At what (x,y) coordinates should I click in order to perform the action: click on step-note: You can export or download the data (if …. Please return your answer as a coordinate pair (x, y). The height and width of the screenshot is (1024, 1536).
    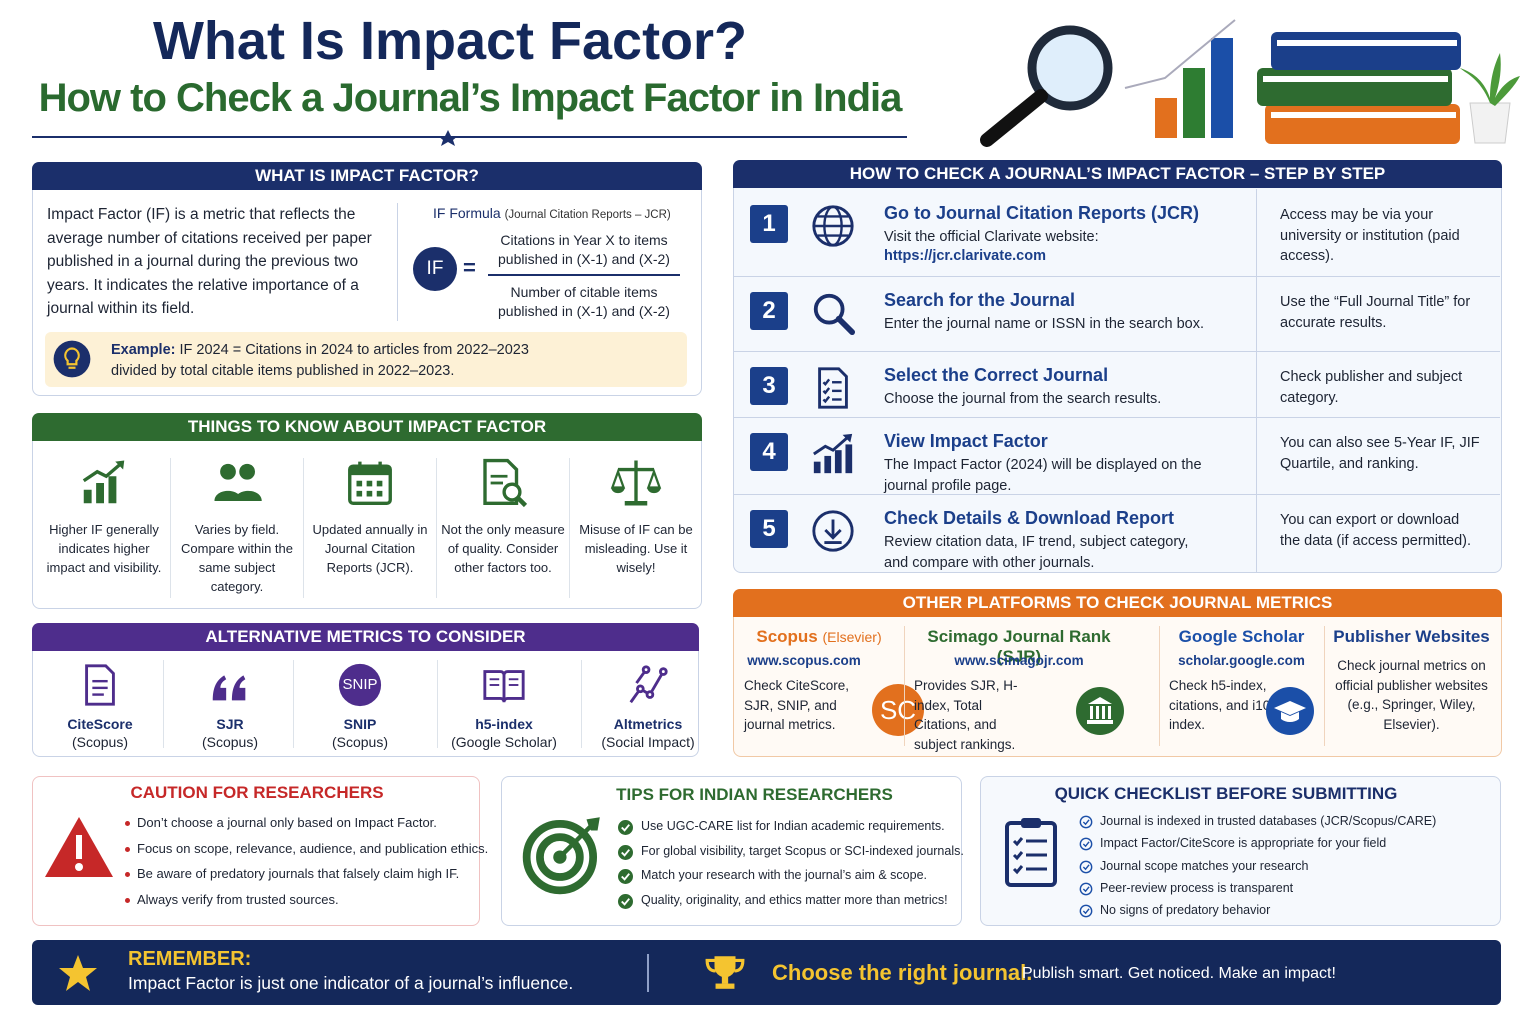
    Looking at the image, I should click on (1375, 530).